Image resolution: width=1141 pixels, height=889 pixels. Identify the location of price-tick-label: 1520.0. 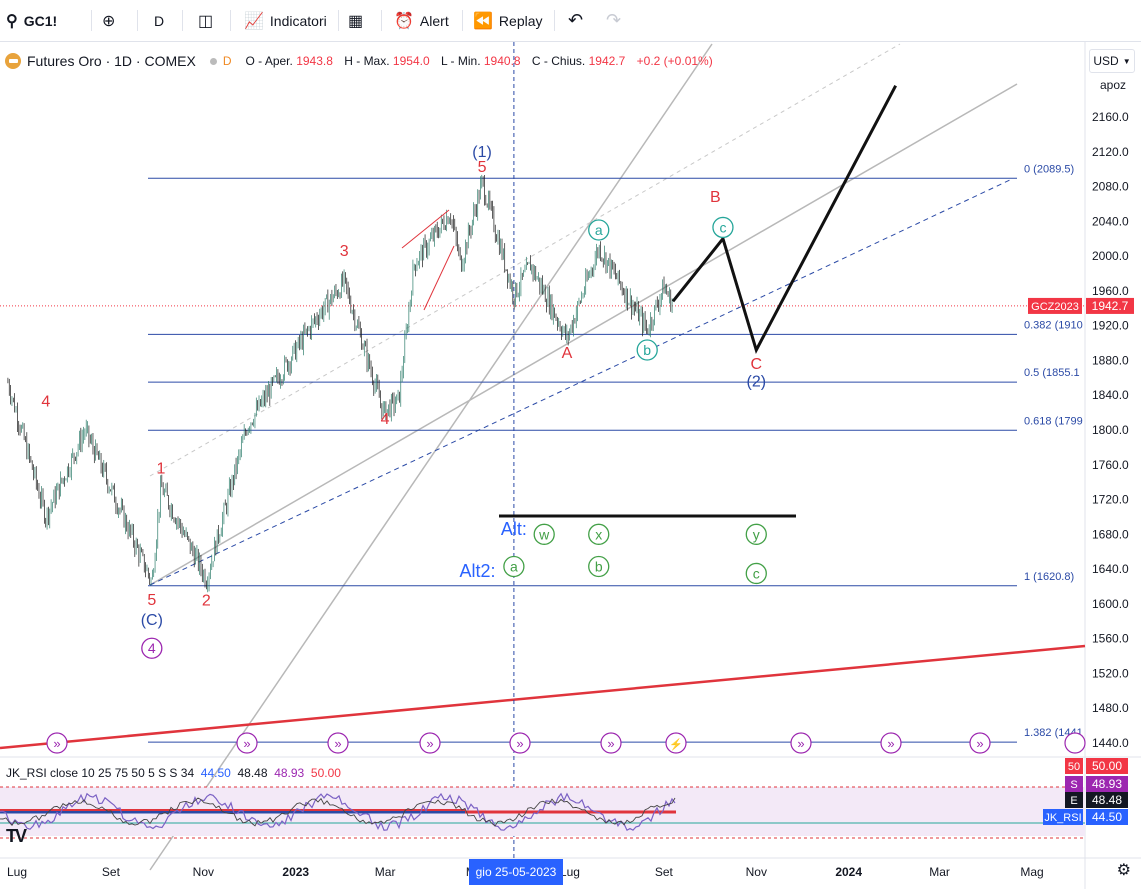
(1110, 673).